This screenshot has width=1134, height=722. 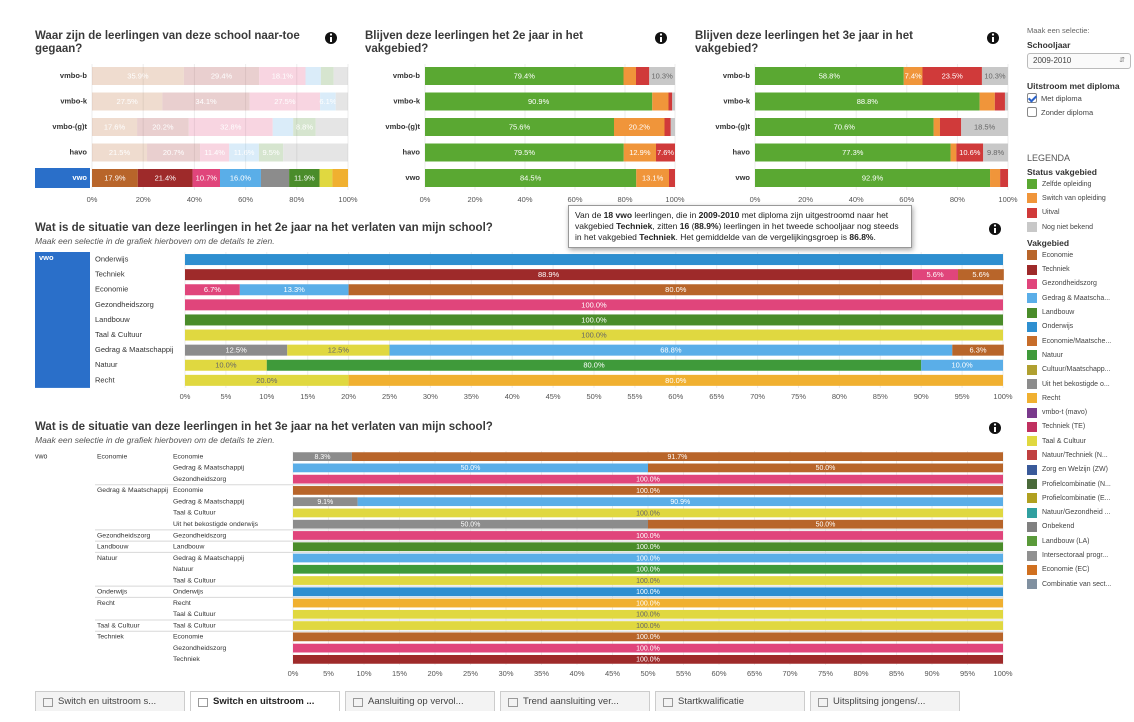 I want to click on legend-item: Zelfde opleiding, so click(x=1079, y=184).